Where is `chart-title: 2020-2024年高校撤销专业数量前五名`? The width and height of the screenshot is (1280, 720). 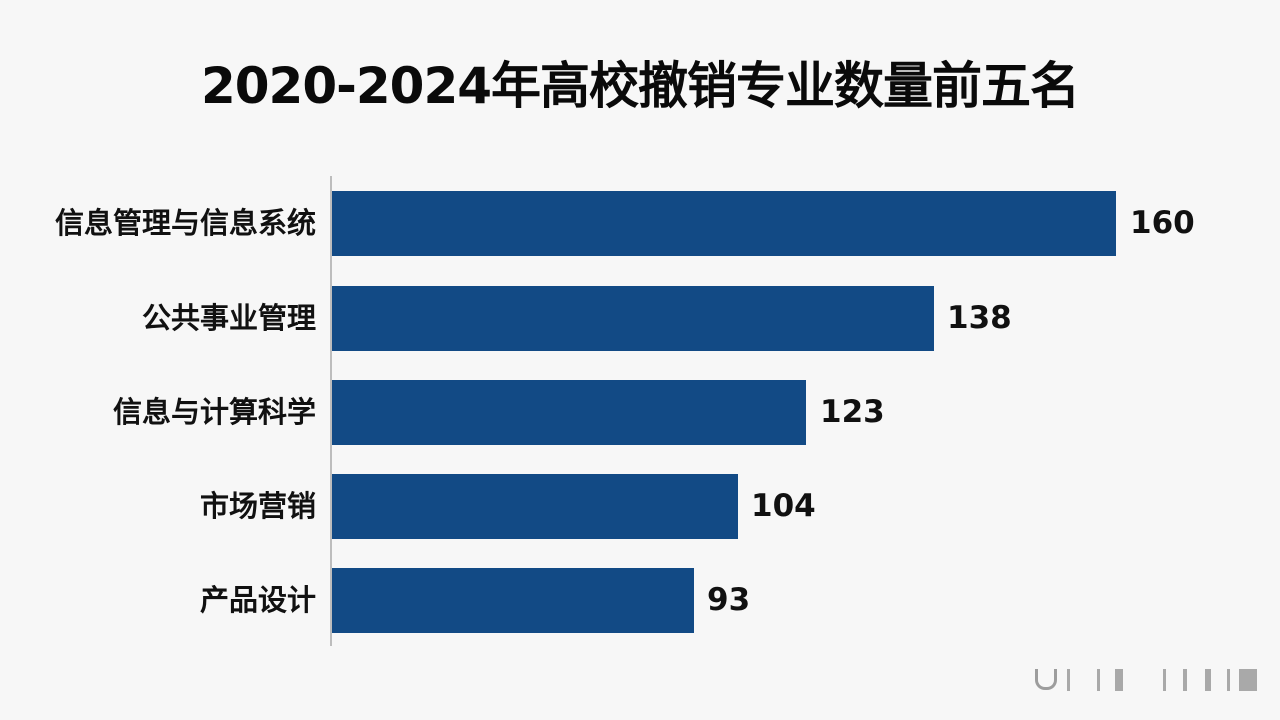 chart-title: 2020-2024年高校撤销专业数量前五名 is located at coordinates (640, 86).